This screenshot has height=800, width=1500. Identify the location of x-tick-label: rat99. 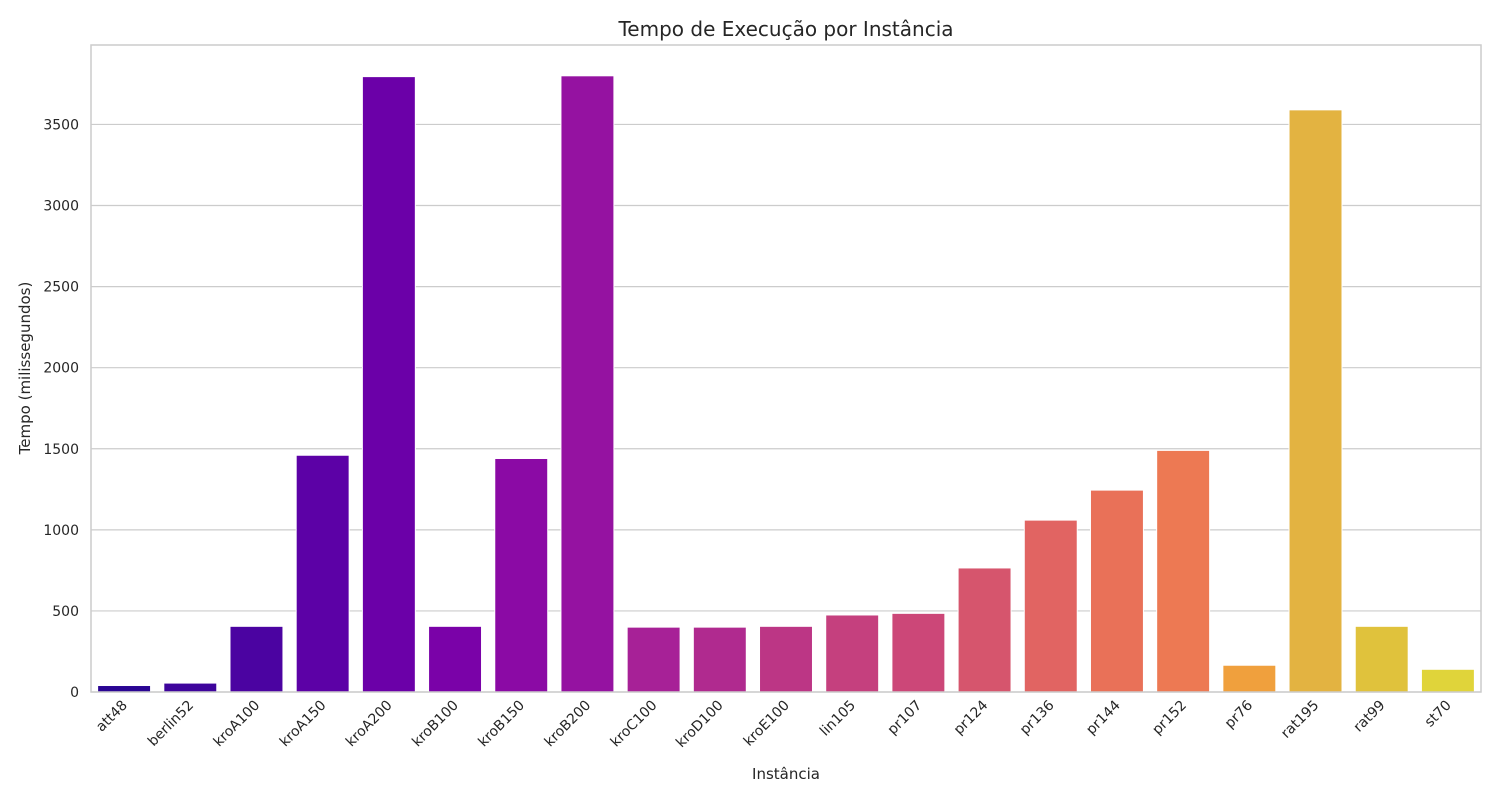
(1370, 717).